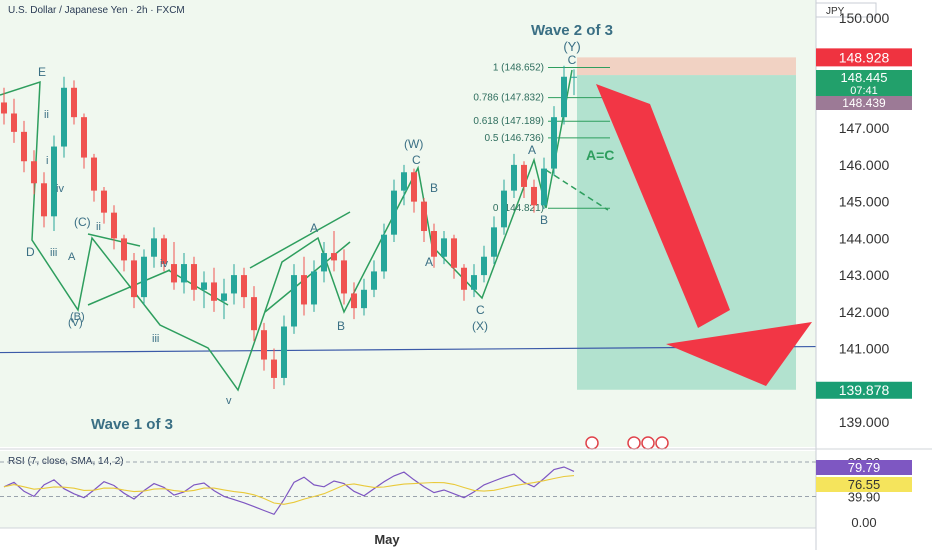  What do you see at coordinates (577, 190) in the screenshot?
I see `ac-projection-line` at bounding box center [577, 190].